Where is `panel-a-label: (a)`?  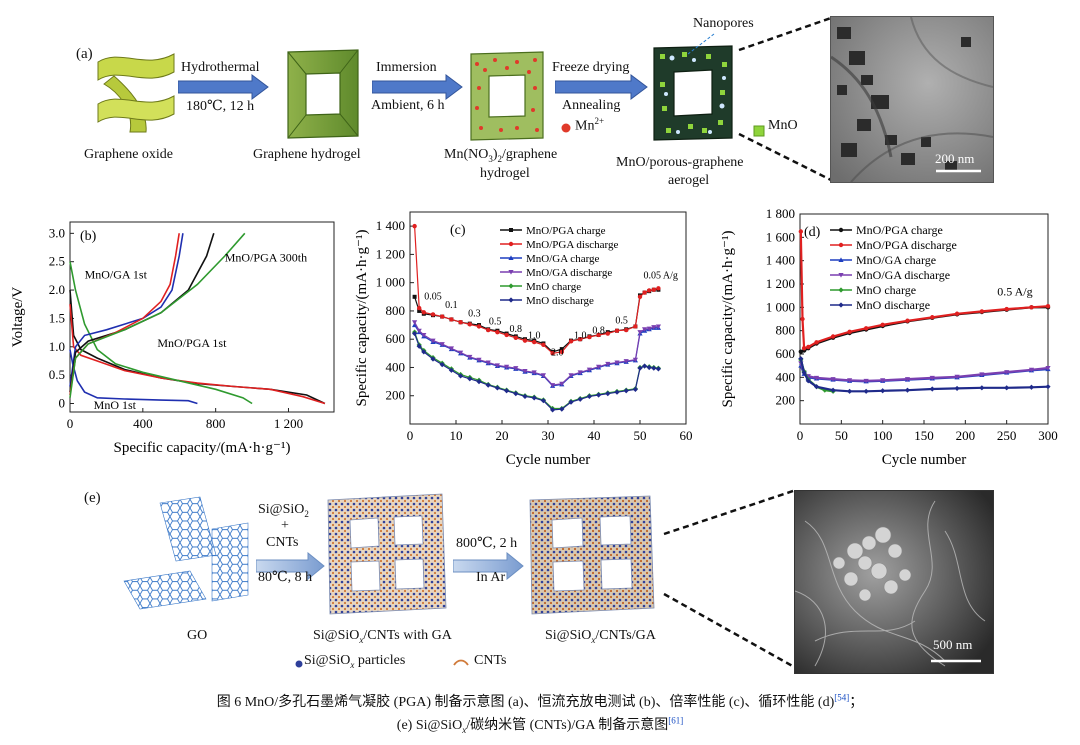
panel-a-label: (a) is located at coordinates (84, 54).